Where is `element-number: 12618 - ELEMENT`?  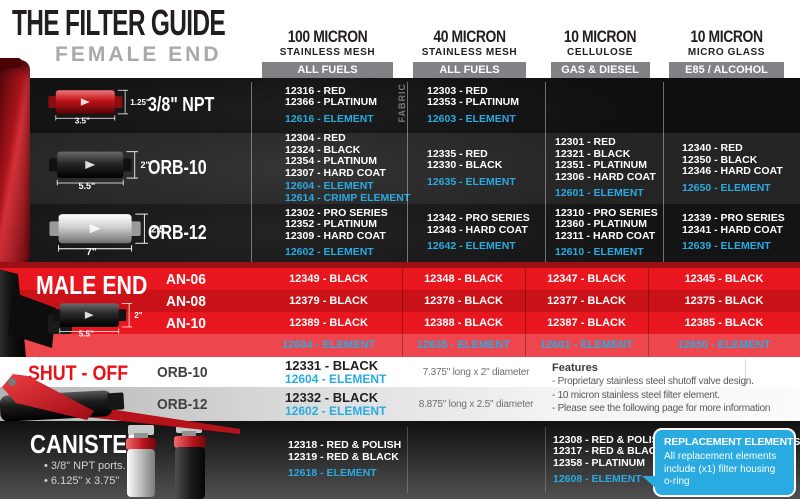 element-number: 12618 - ELEMENT is located at coordinates (332, 473).